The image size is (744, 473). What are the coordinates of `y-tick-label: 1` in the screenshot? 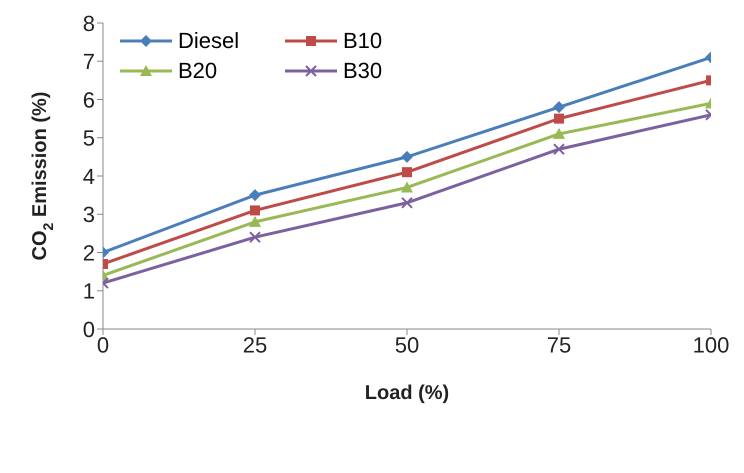 It's located at (88, 291).